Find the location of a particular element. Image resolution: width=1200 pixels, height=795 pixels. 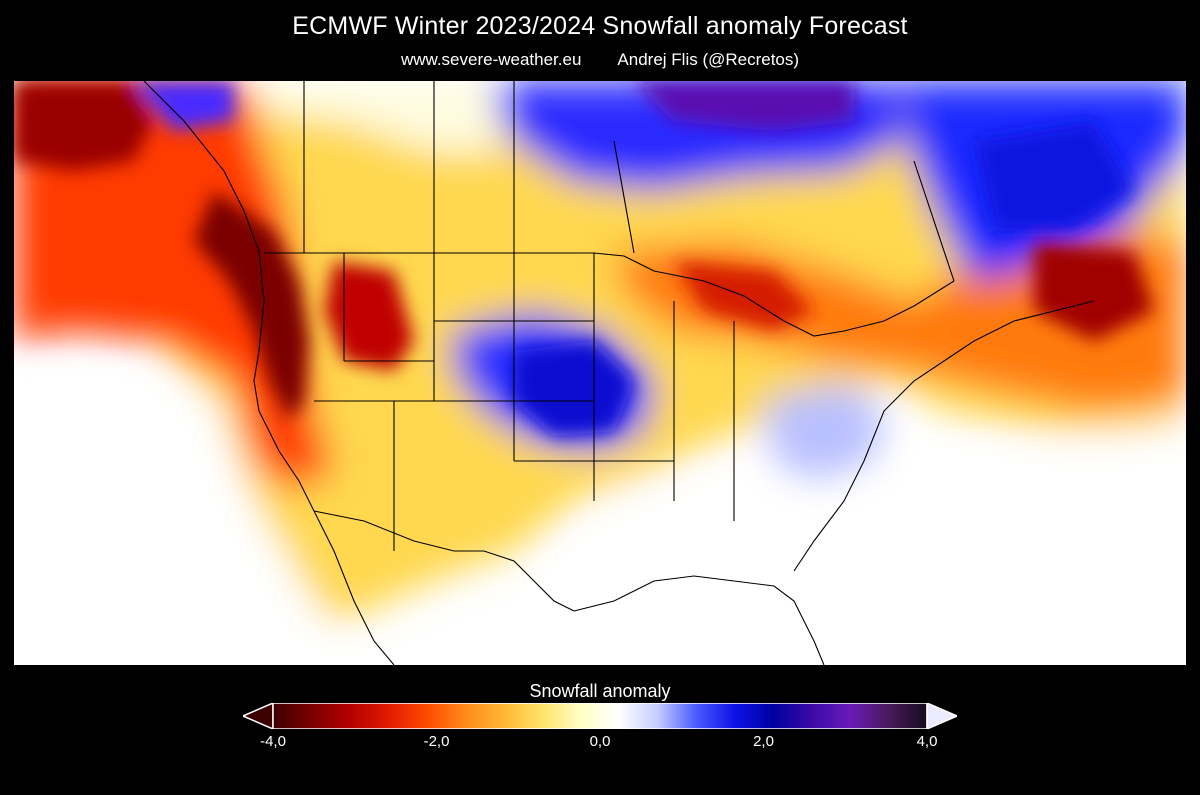

colorbar-tick-label: 4,0 is located at coordinates (927, 741).